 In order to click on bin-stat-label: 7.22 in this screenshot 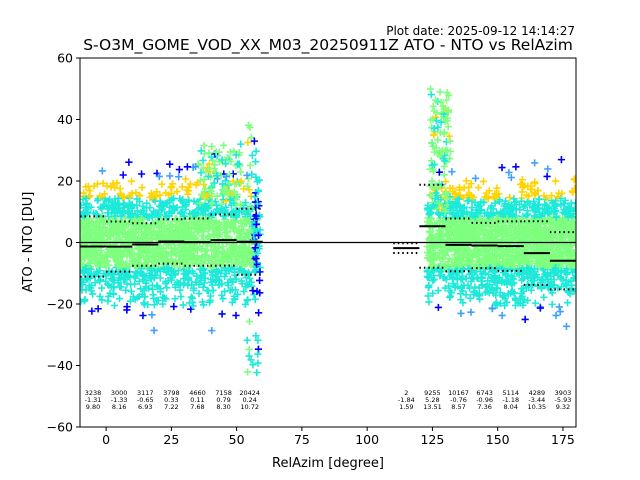, I will do `click(171, 407)`.